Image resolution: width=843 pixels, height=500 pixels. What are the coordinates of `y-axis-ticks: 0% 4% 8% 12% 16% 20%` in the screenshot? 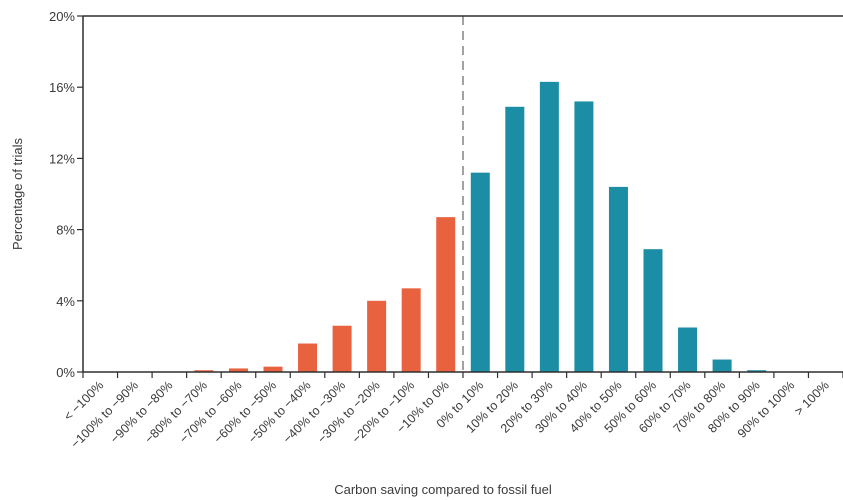 It's located at (66, 194).